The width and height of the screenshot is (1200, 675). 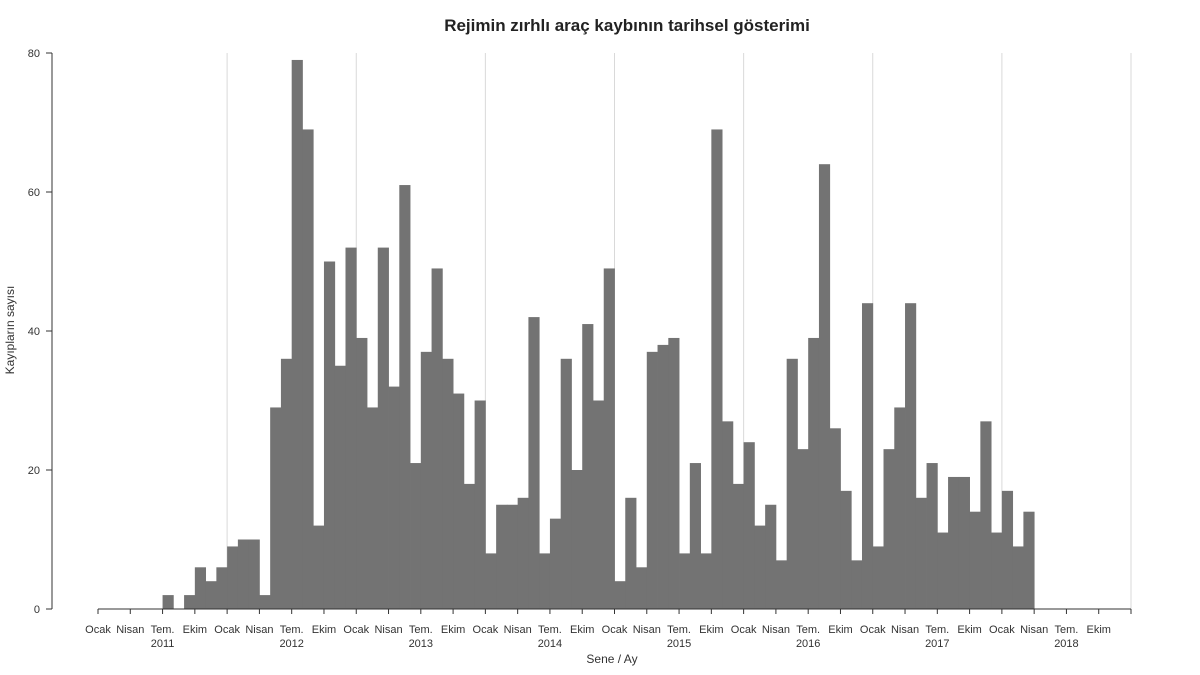 I want to click on x-axis-label: Sene / Ay, so click(x=611, y=659).